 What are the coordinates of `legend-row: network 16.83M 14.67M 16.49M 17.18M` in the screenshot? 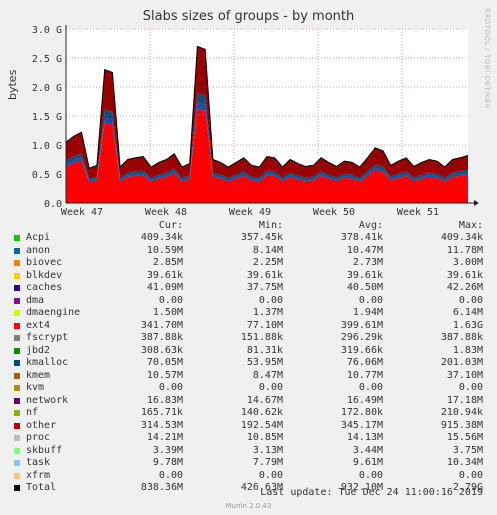 It's located at (248, 401).